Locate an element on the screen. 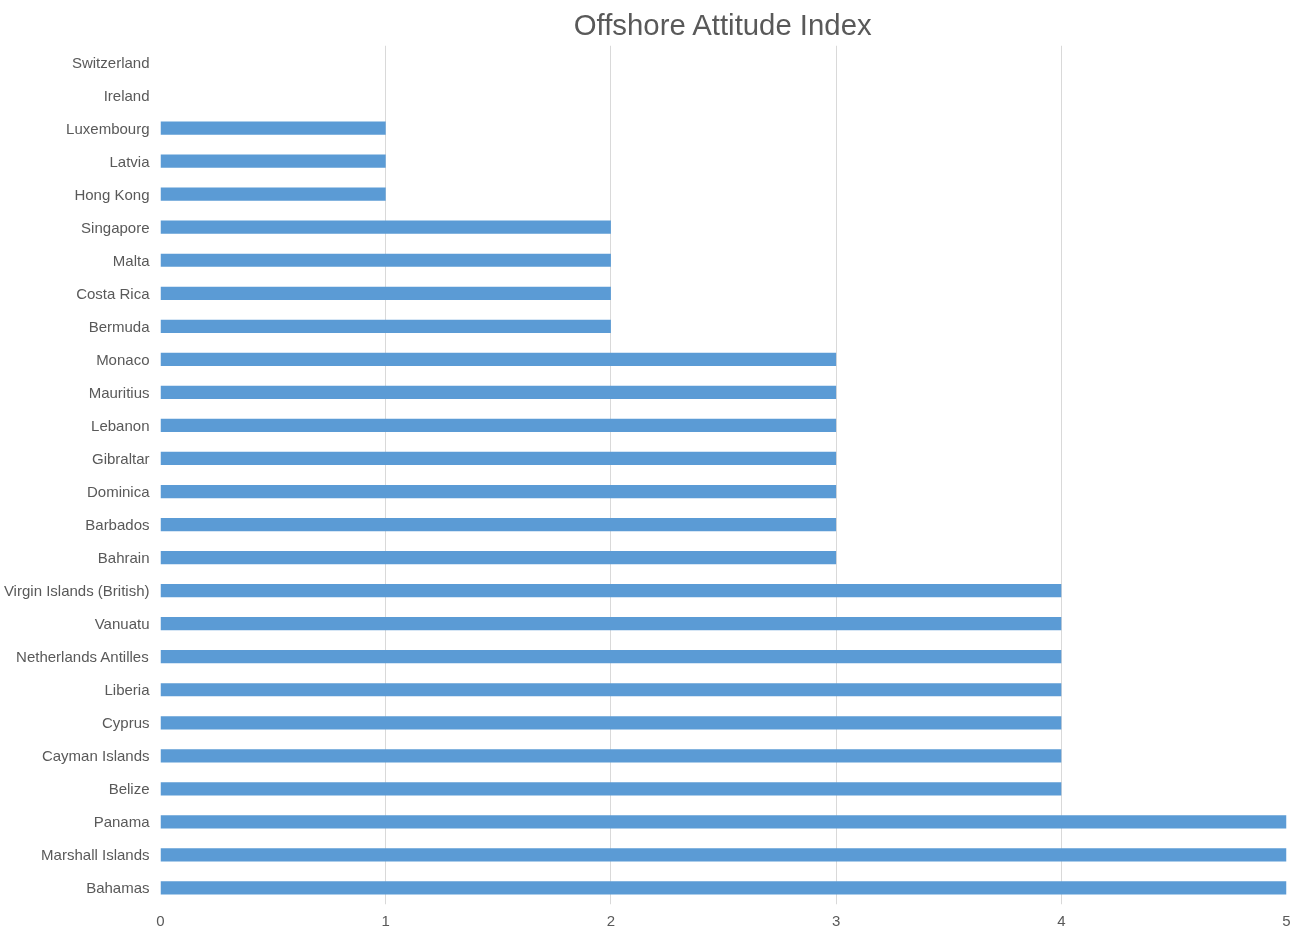  y-tick-label: Barbados is located at coordinates (117, 525).